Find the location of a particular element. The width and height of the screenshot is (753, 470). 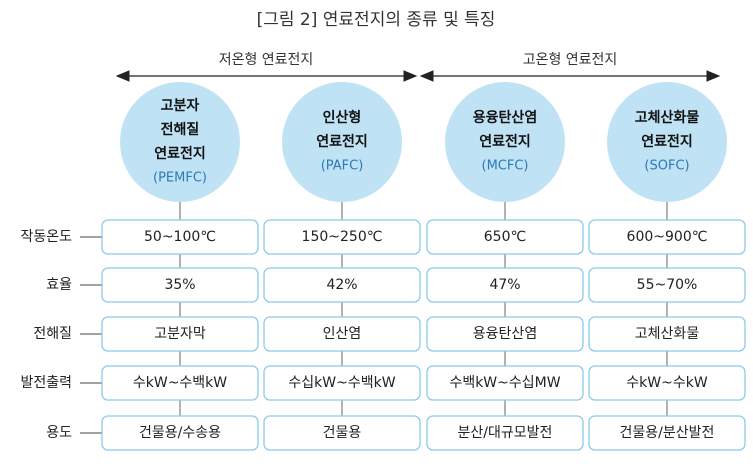

row-label: 용도 is located at coordinates (59, 433).